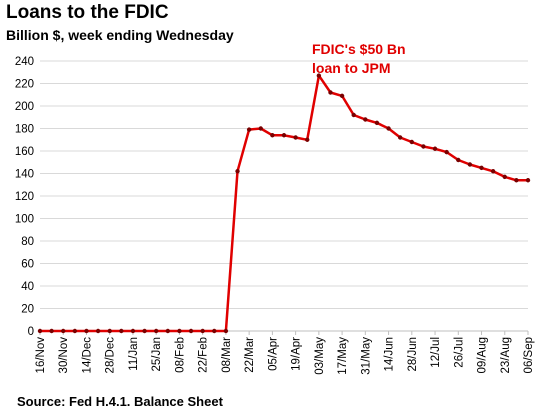 The width and height of the screenshot is (535, 418). Describe the element at coordinates (157, 354) in the screenshot. I see `x-tick-label: 25/Jan` at that location.